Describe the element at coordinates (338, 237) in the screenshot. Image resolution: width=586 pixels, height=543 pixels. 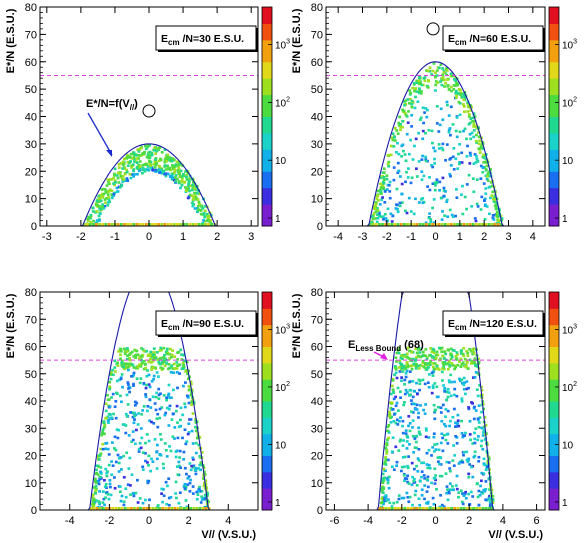
I see `x-tick-label: -4` at that location.